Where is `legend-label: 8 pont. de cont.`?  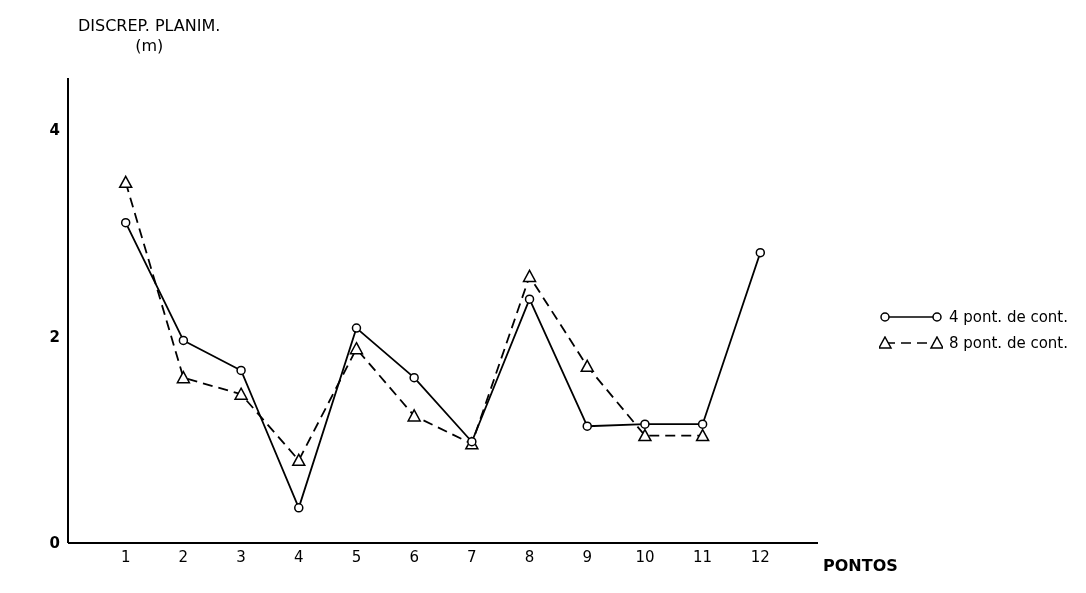 legend-label: 8 pont. de cont. is located at coordinates (1008, 343).